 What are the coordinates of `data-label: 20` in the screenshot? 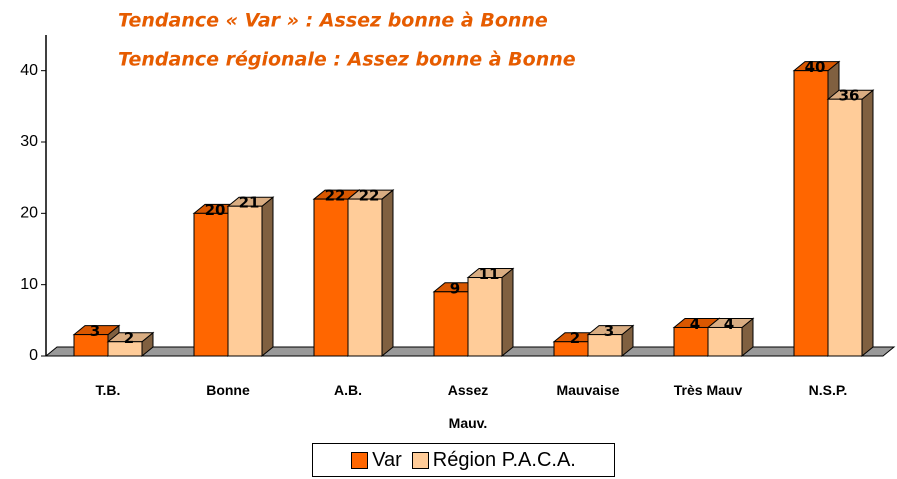 It's located at (215, 210).